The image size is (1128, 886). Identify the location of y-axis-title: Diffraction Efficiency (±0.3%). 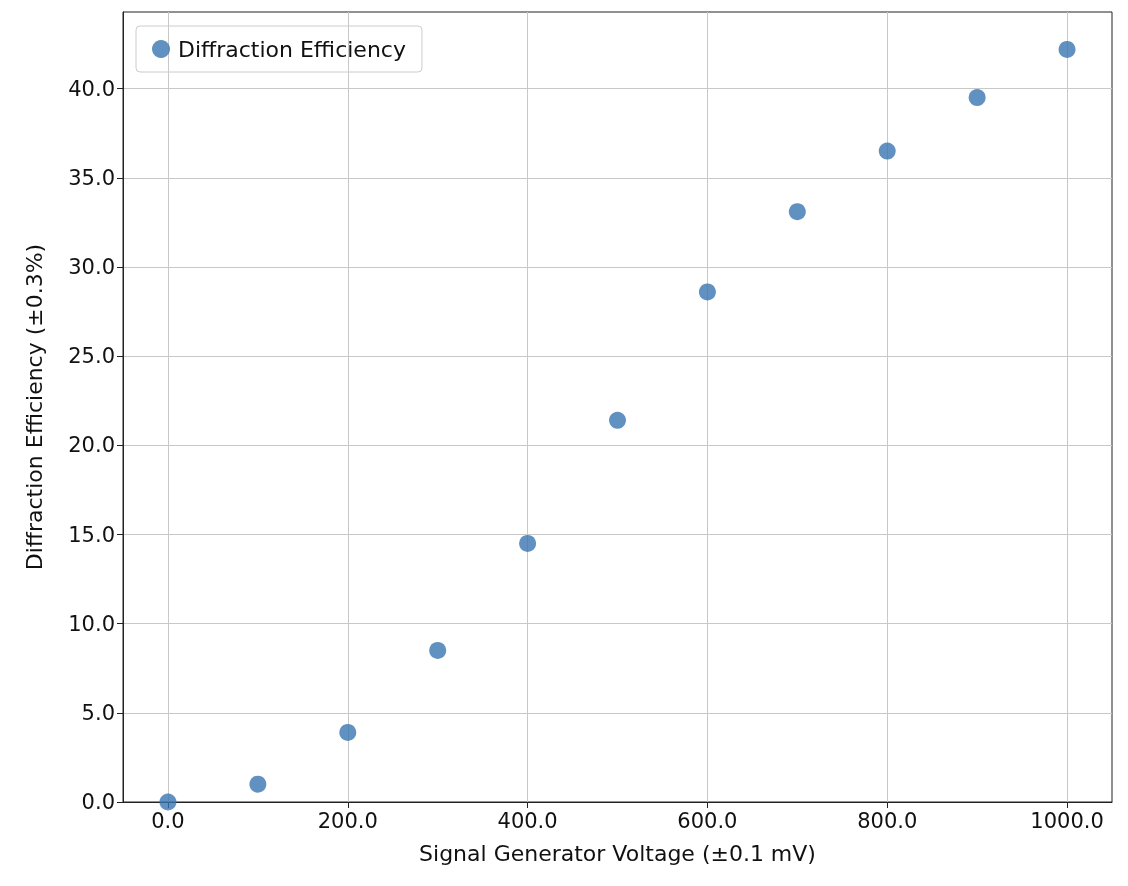
(34, 407).